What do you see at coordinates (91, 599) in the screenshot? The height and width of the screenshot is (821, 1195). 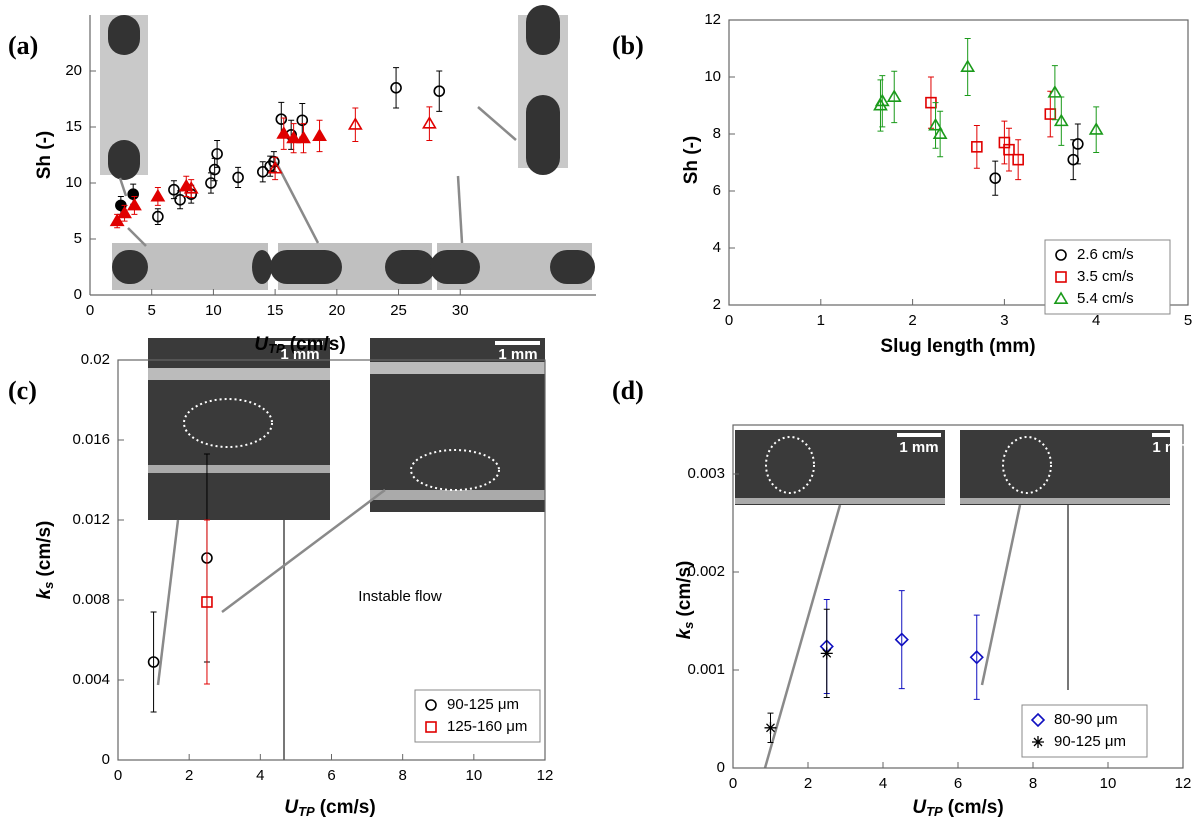 I see `y-tick-label: 0.008` at bounding box center [91, 599].